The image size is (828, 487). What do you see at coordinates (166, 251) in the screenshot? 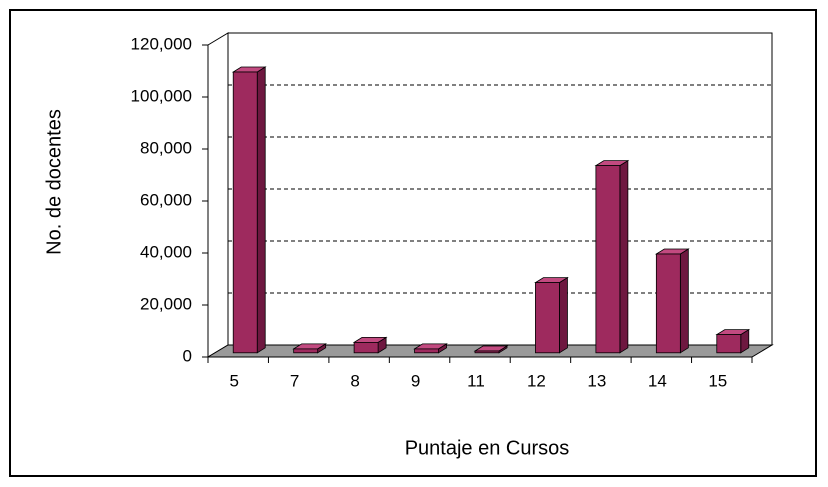
I see `y-tick-label: 40,000` at bounding box center [166, 251].